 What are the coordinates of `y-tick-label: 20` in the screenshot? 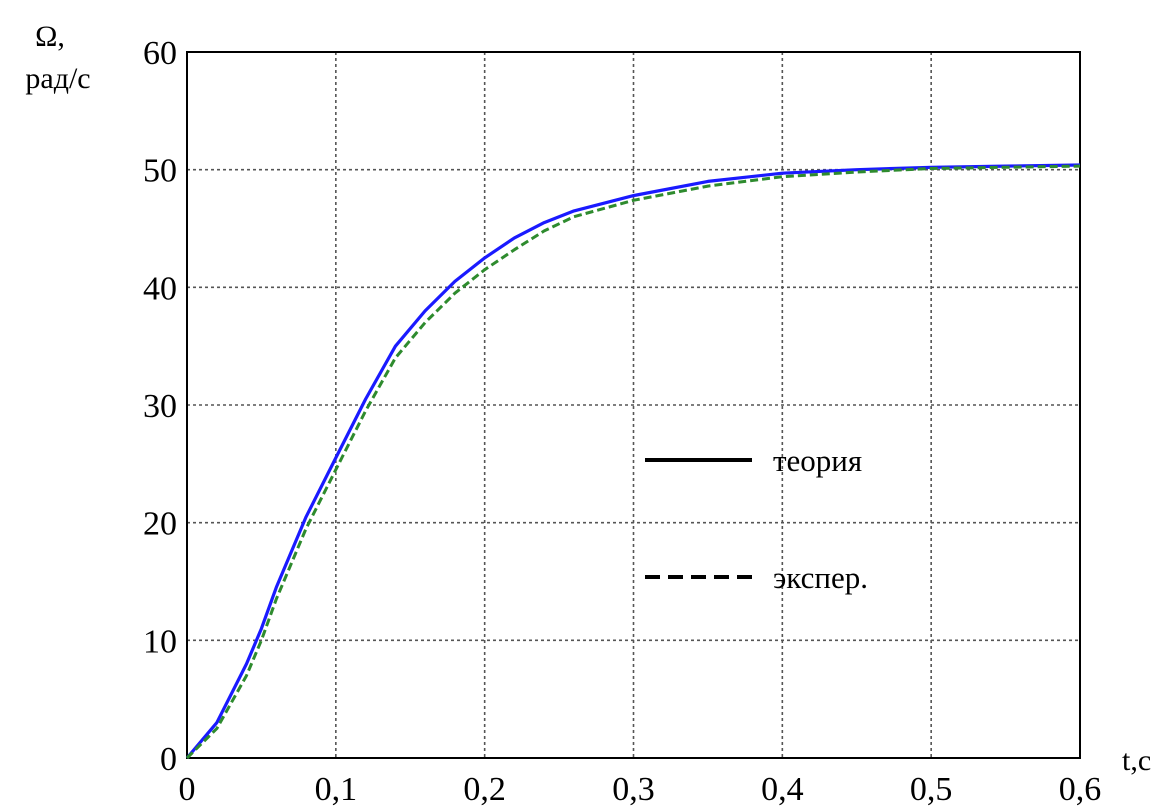 It's located at (160, 524).